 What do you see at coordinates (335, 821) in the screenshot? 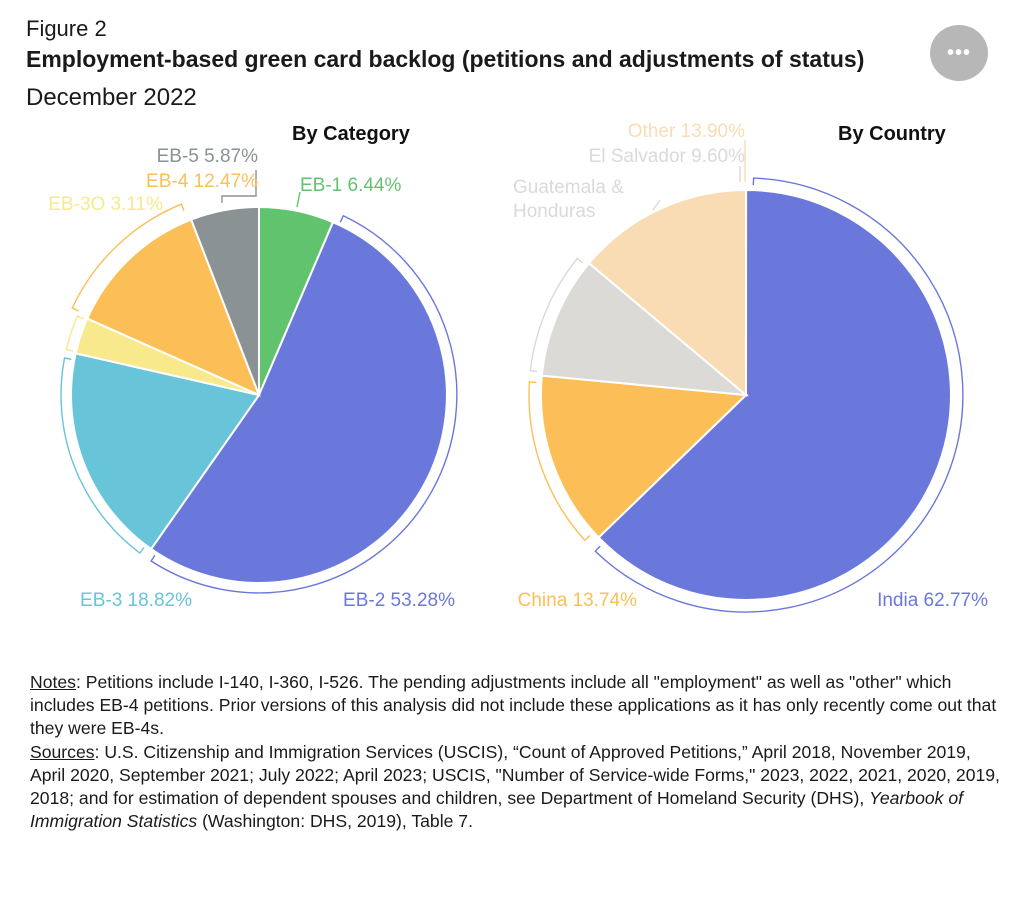
I see `sources-text-end: (Washington: DHS, 2019), Table 7.` at bounding box center [335, 821].